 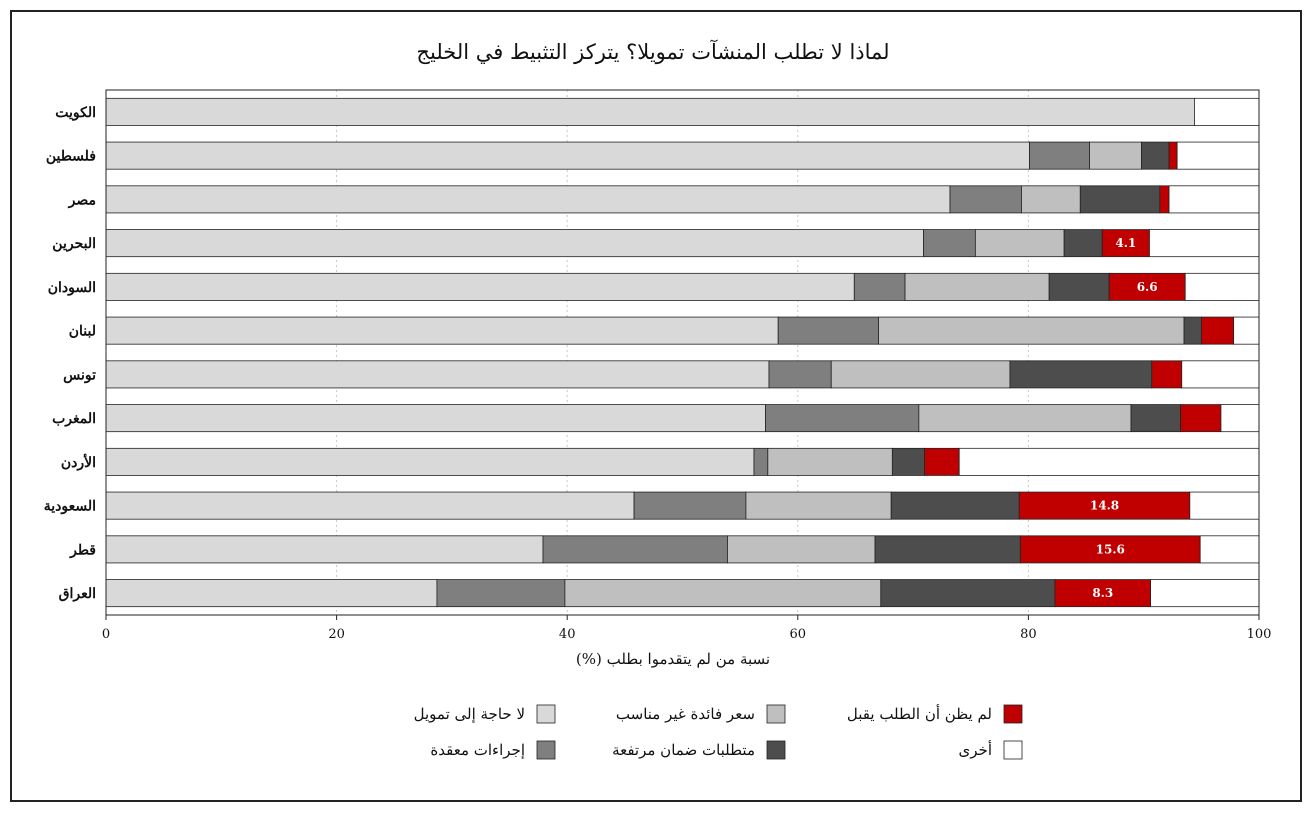 I want to click on category-label: العراق, so click(x=77, y=594).